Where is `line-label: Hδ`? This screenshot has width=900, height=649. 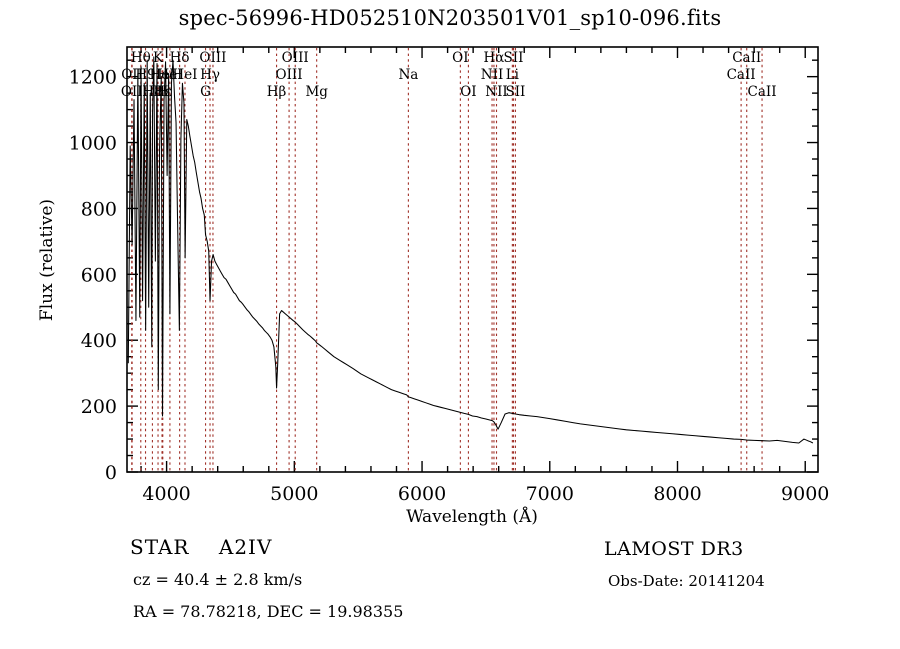 line-label: Hδ is located at coordinates (180, 58).